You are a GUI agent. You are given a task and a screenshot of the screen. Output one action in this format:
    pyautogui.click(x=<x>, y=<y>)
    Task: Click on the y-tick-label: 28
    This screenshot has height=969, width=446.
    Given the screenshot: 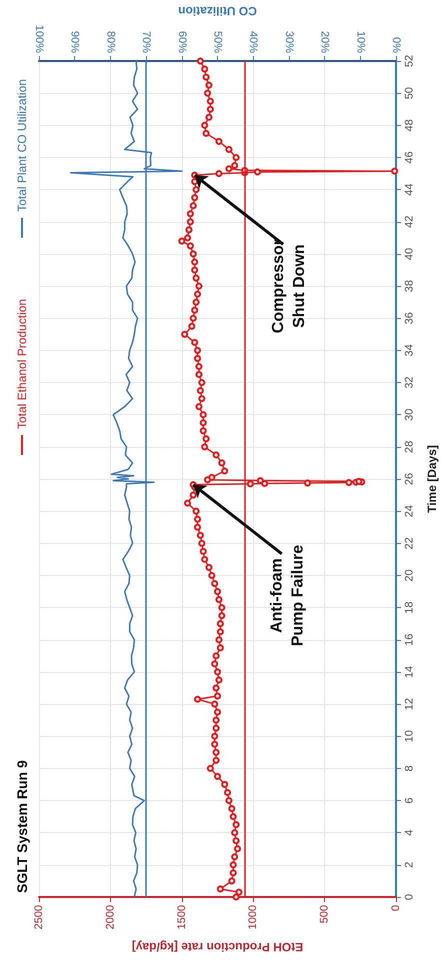 What is the action you would take?
    pyautogui.click(x=410, y=446)
    